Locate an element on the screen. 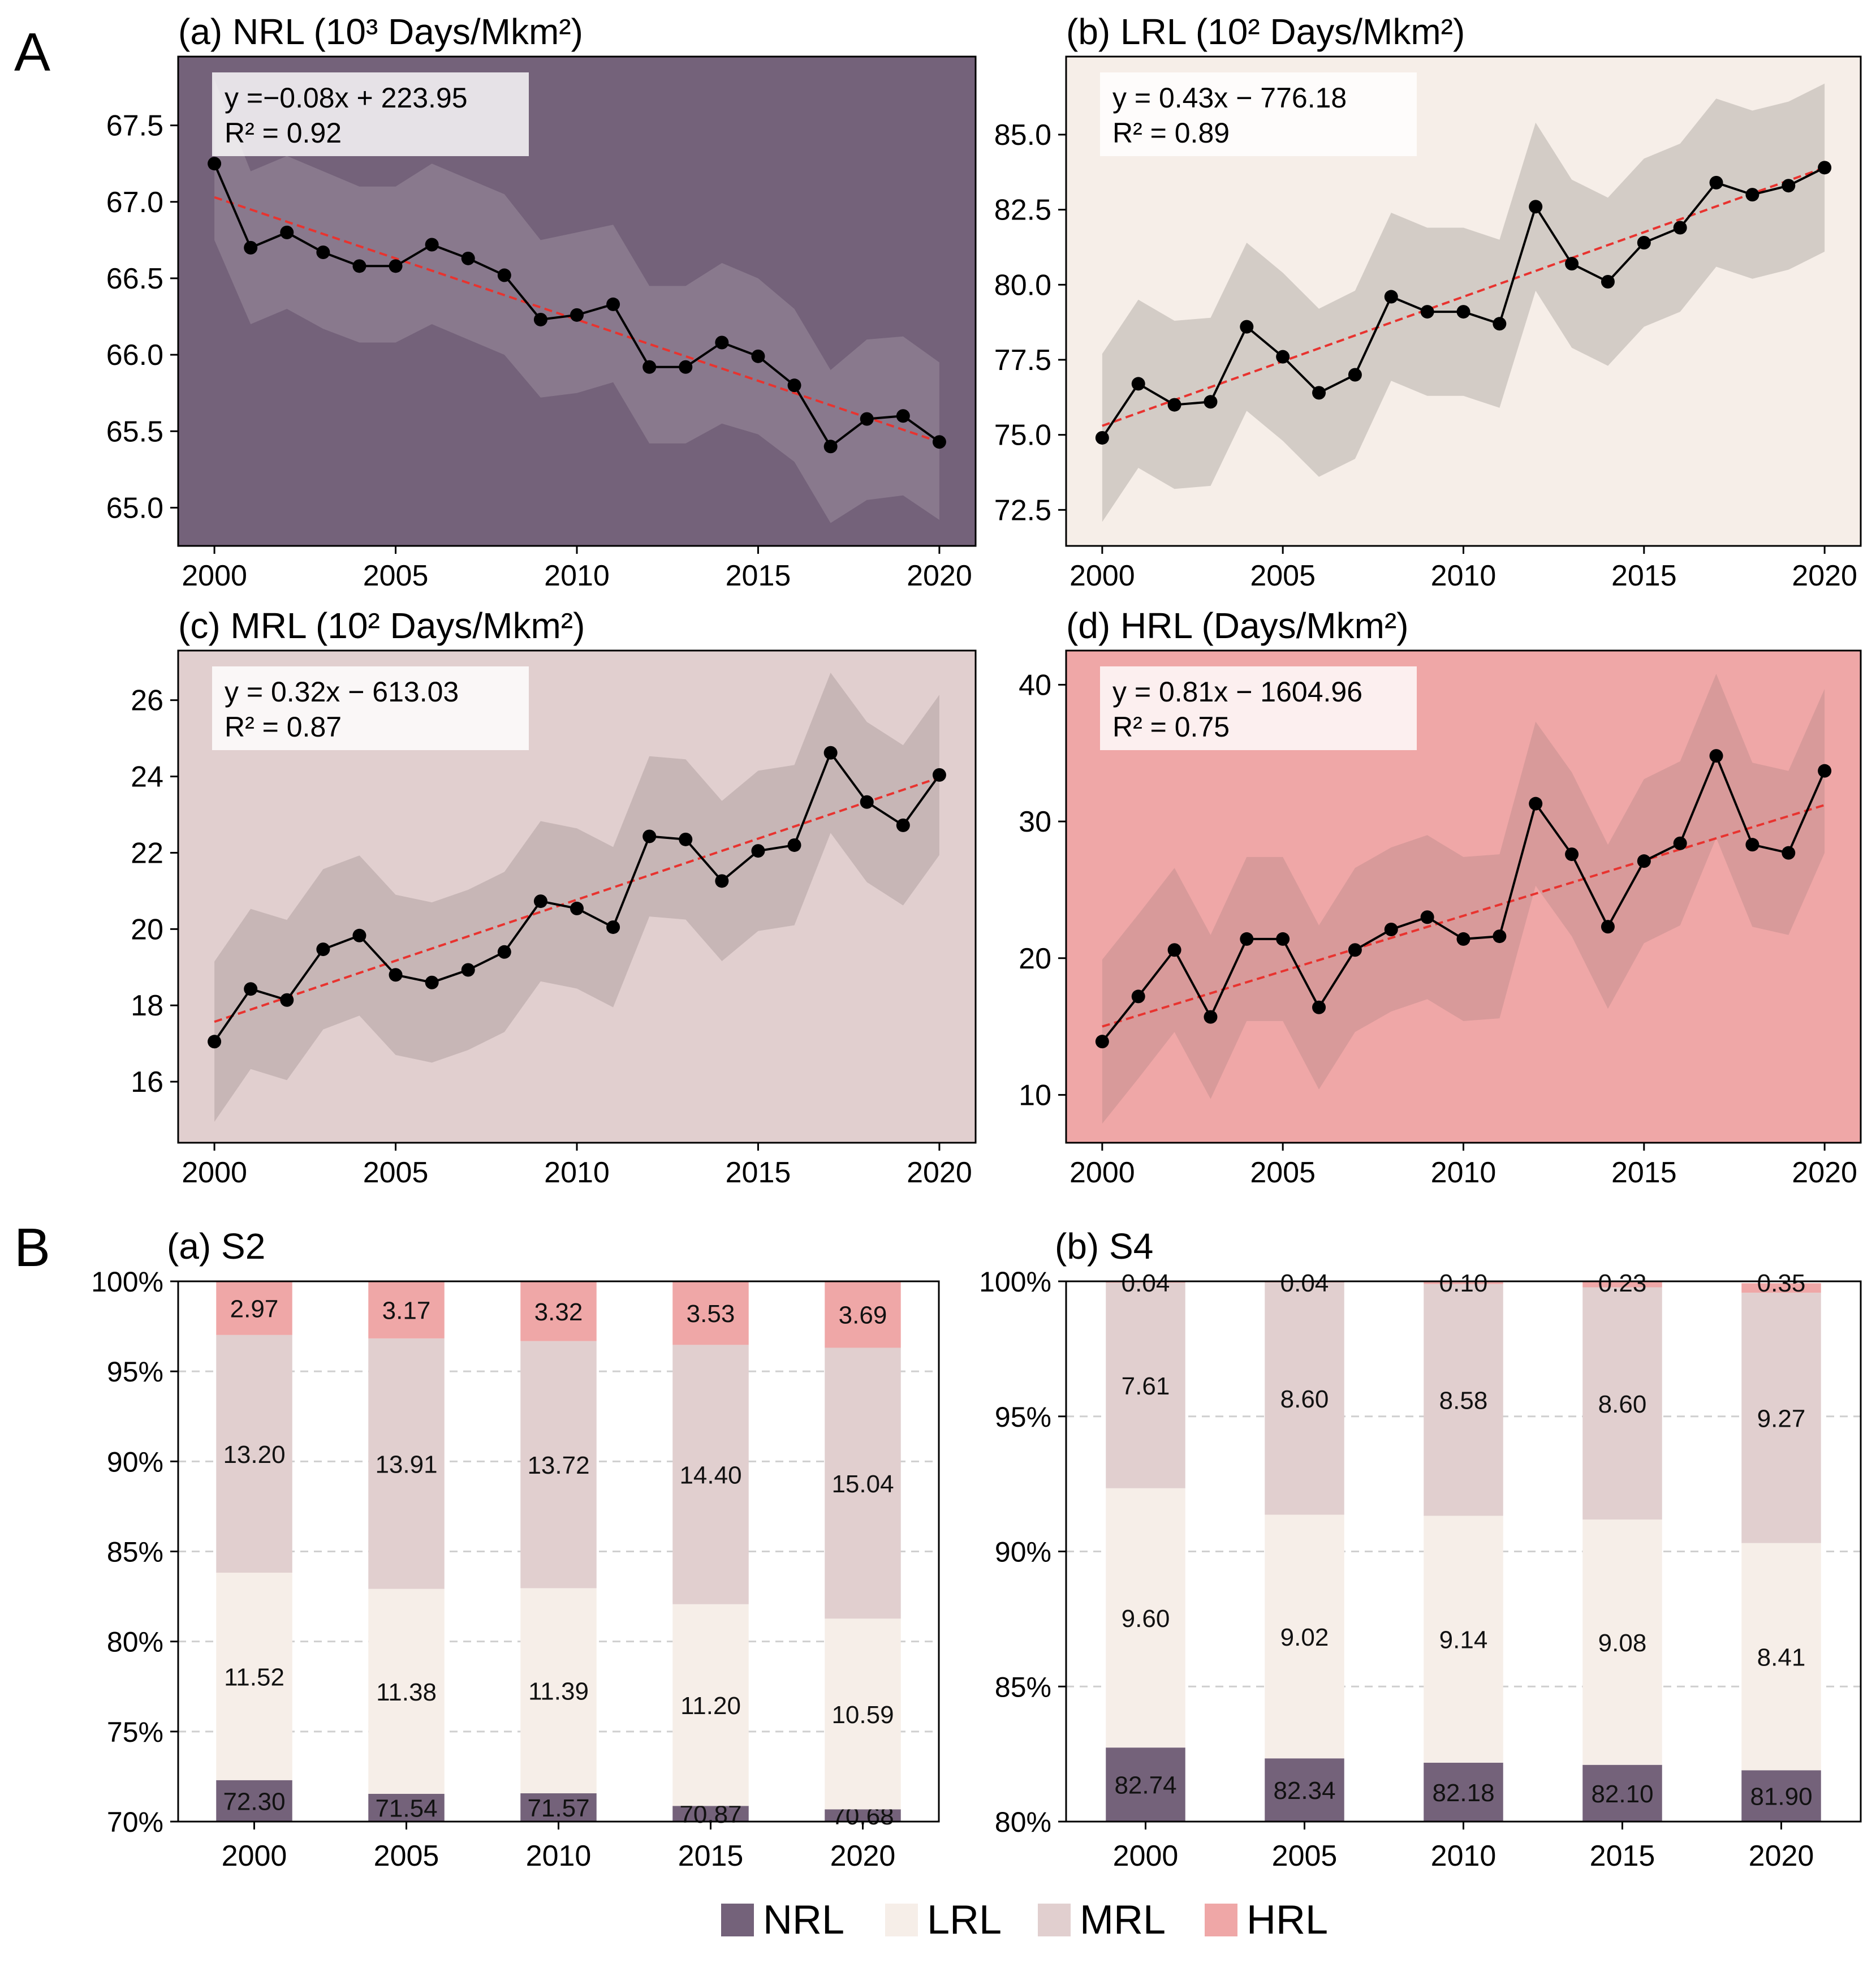  r-squared: R² = 0.89 is located at coordinates (1171, 133).